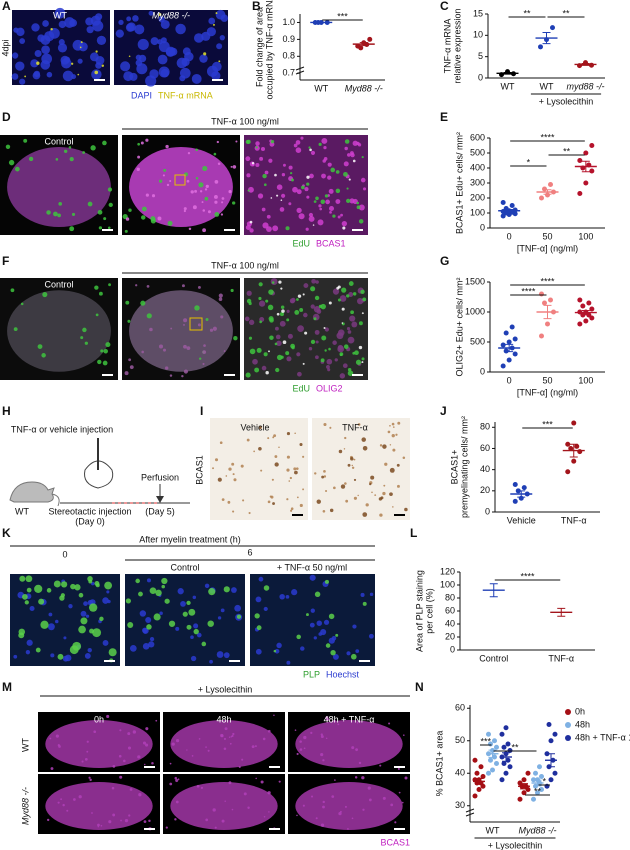 The image size is (630, 850). I want to click on significance-label: ****, so click(528, 291).